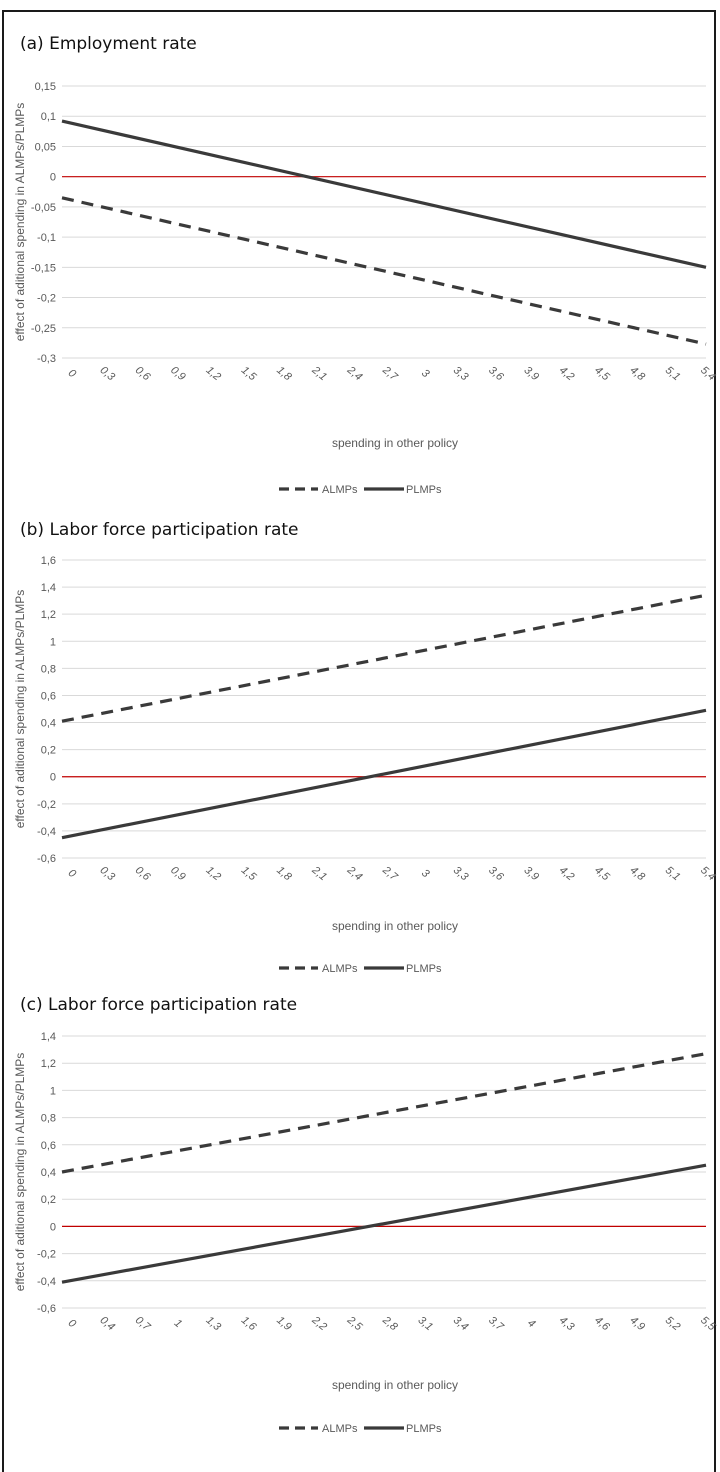  Describe the element at coordinates (159, 530) in the screenshot. I see `chart-title: (b) Labor force participation rate` at that location.